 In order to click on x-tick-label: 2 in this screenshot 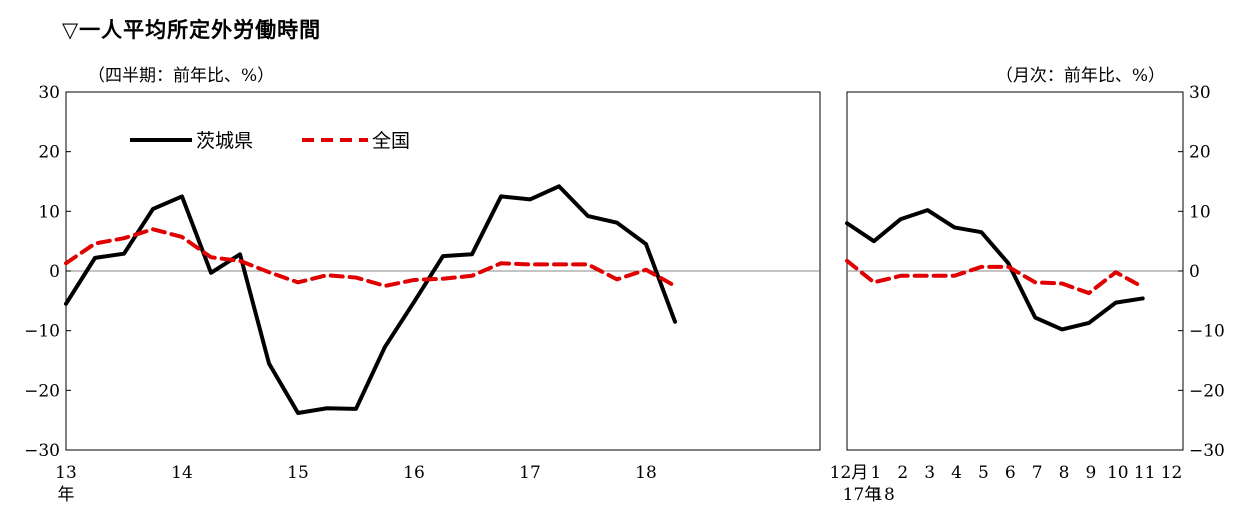, I will do `click(902, 473)`.